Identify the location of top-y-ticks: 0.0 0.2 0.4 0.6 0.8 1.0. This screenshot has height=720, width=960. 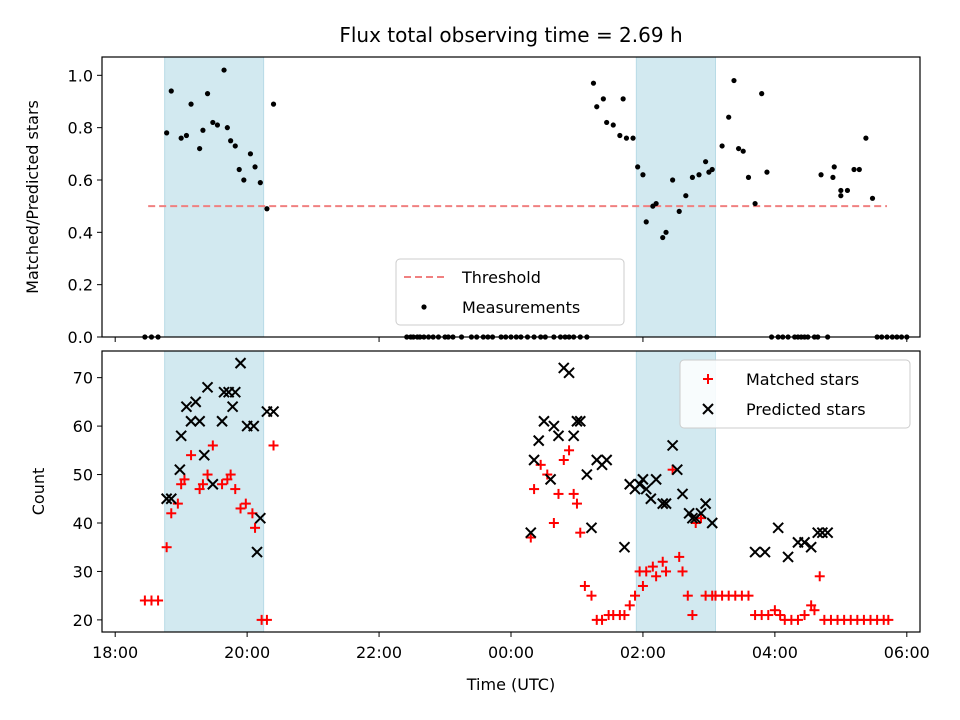
(85, 206).